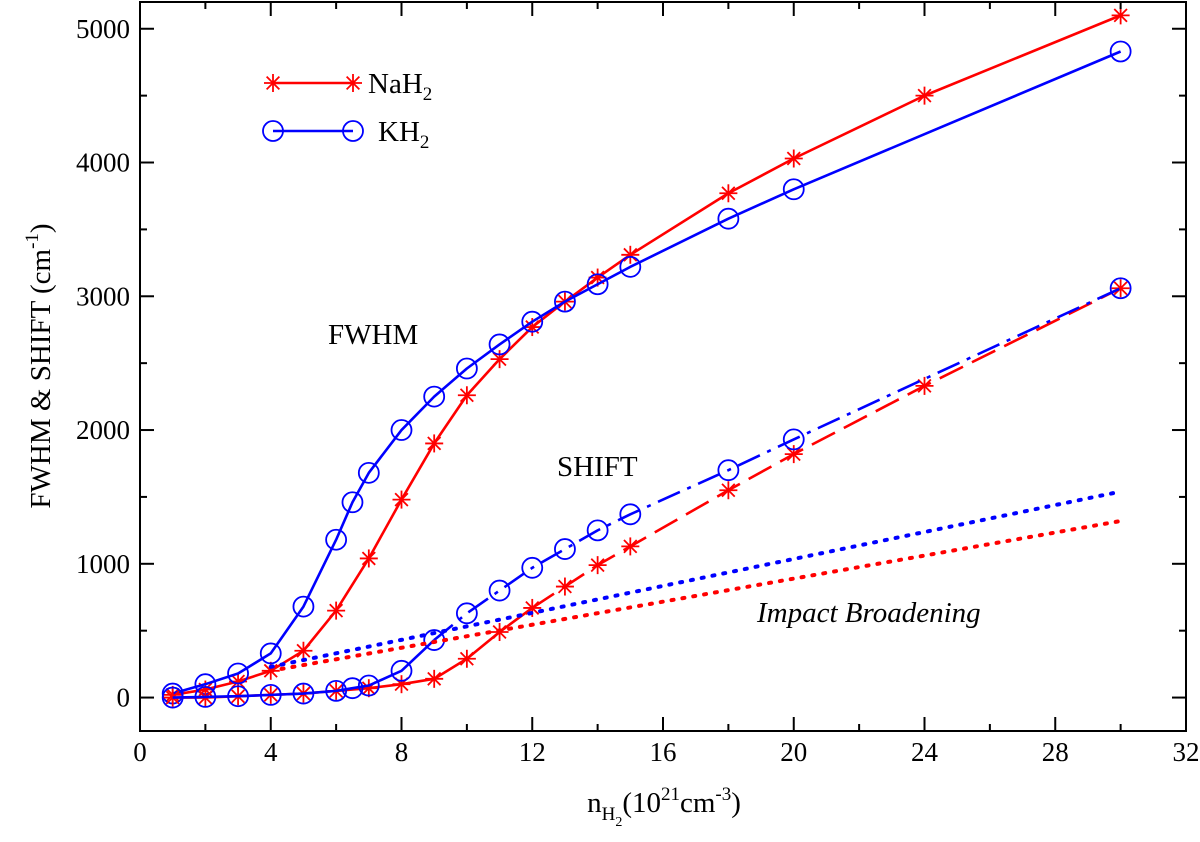  Describe the element at coordinates (868, 613) in the screenshot. I see `annotation-impact-broadening: Impact Broadening` at that location.